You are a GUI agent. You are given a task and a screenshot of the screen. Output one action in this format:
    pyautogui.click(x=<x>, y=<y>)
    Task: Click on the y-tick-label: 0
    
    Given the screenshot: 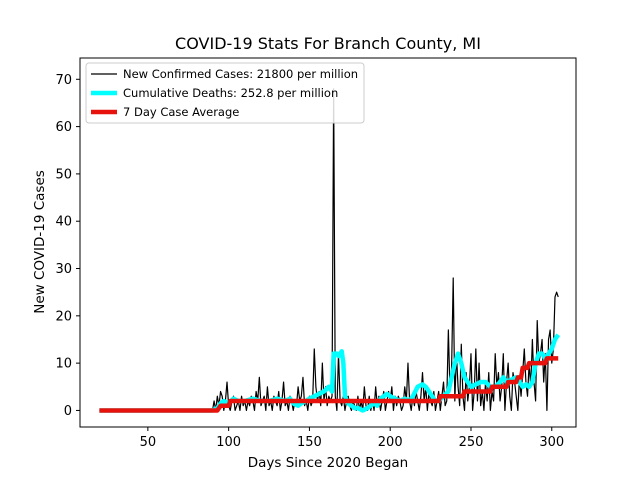 What is the action you would take?
    pyautogui.click(x=68, y=411)
    